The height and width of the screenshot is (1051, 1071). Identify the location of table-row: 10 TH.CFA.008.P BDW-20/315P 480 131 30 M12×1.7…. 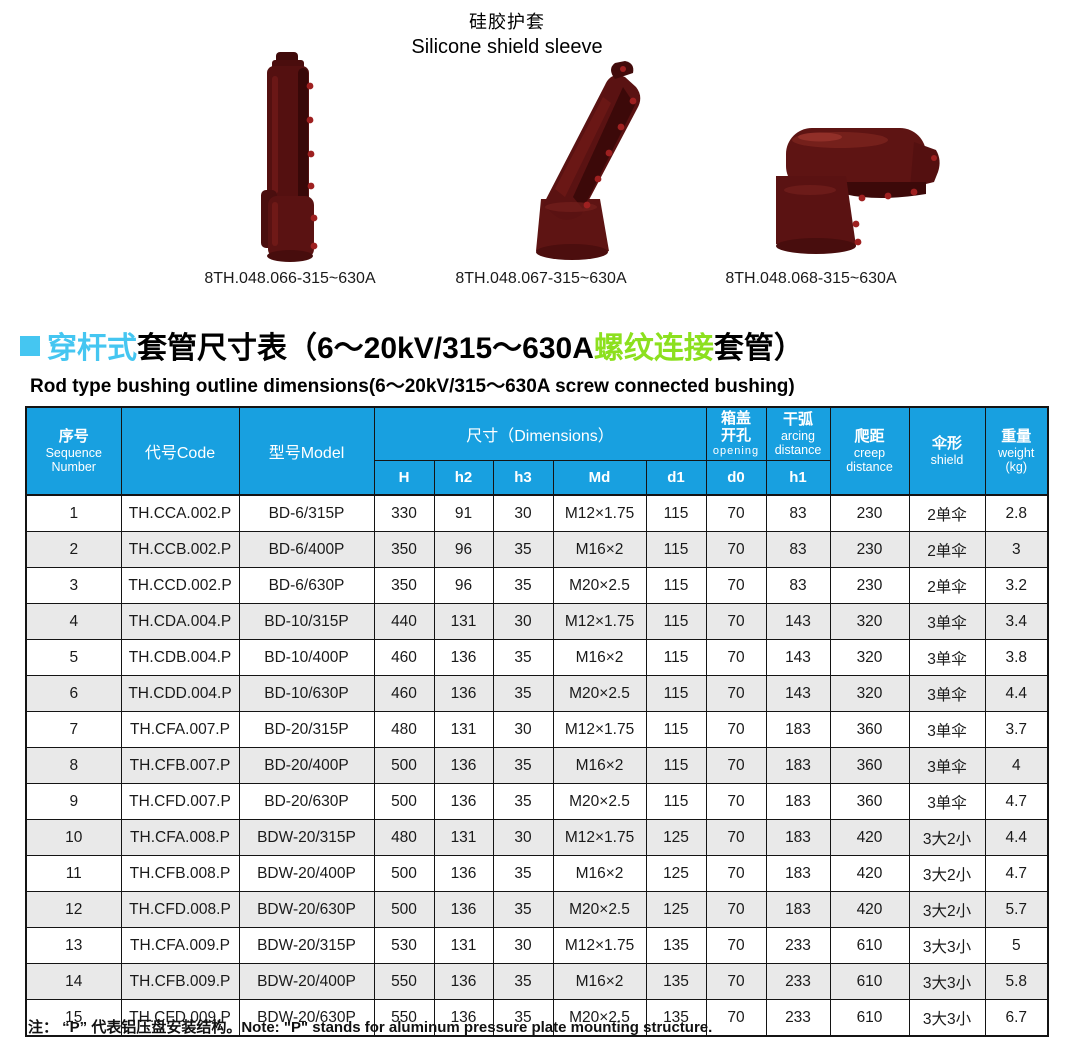
(537, 837).